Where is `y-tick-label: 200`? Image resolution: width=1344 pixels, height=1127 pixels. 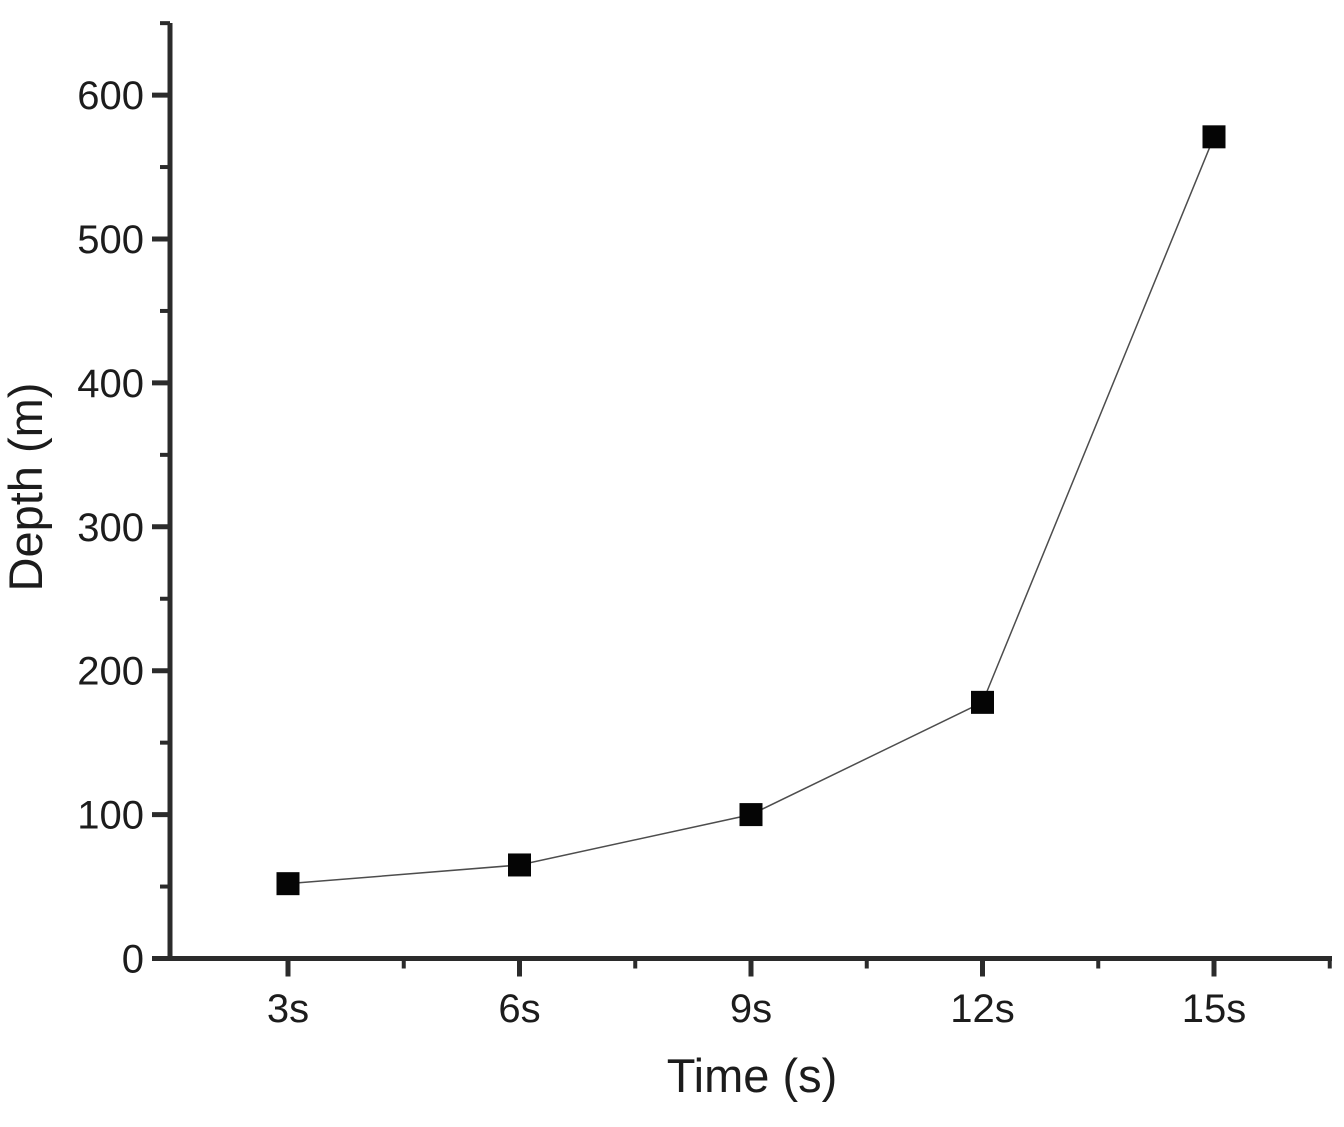 y-tick-label: 200 is located at coordinates (110, 672).